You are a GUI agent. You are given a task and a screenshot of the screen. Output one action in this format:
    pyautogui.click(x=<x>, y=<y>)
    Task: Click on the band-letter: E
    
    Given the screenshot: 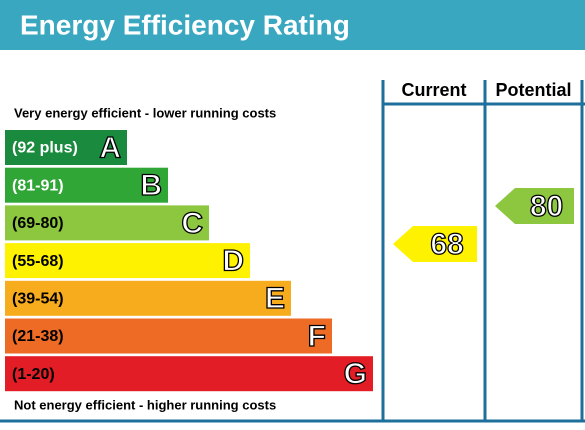 What is the action you would take?
    pyautogui.click(x=275, y=298)
    